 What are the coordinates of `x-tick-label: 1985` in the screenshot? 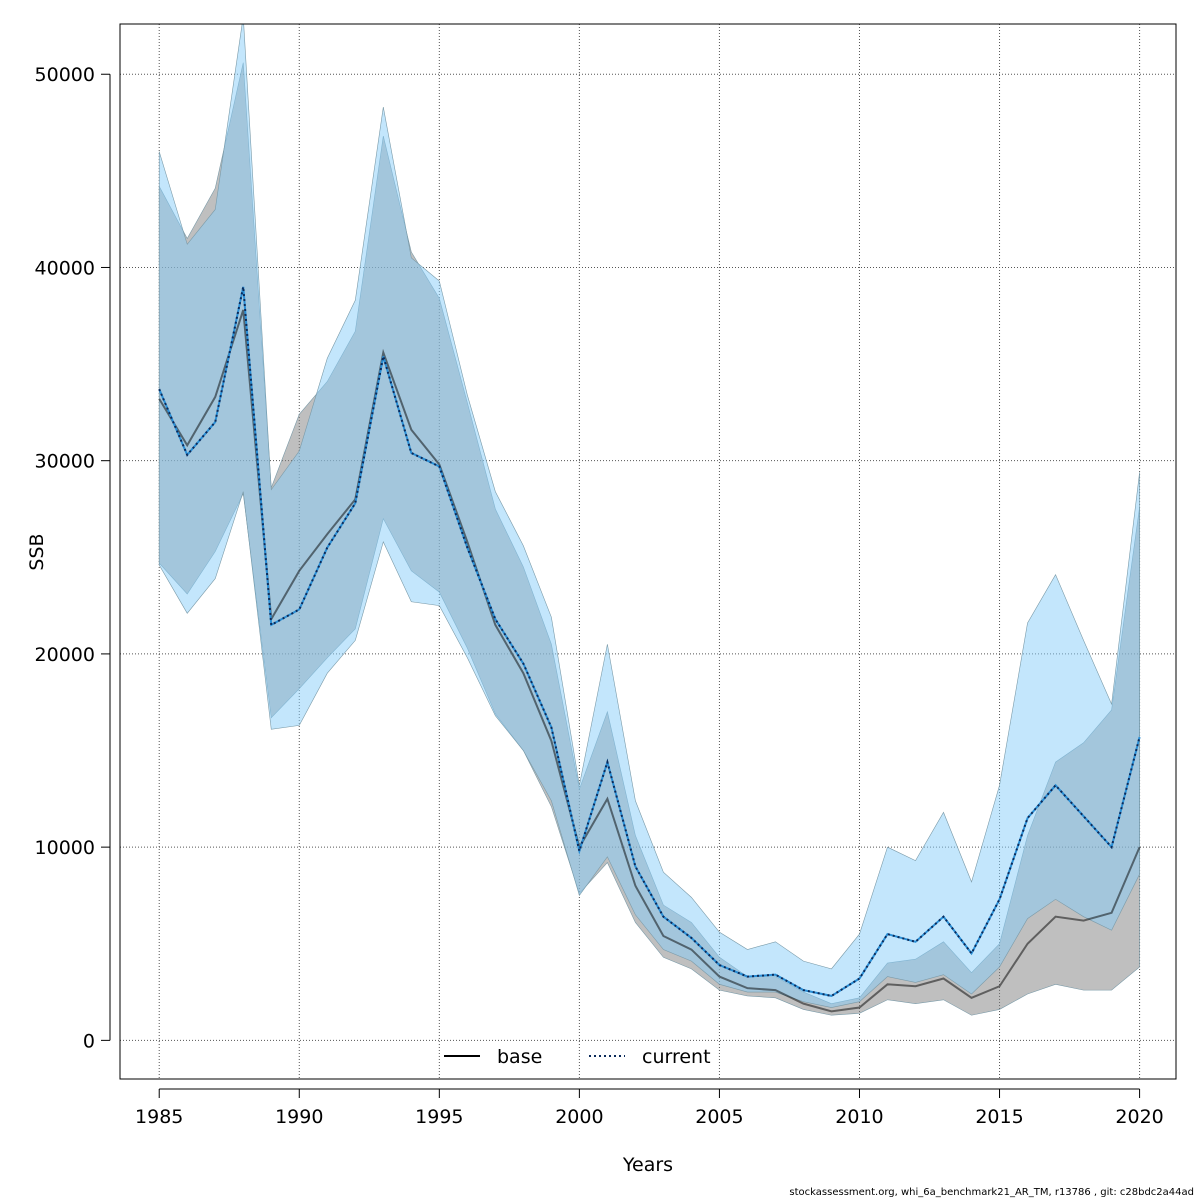 It's located at (159, 1117).